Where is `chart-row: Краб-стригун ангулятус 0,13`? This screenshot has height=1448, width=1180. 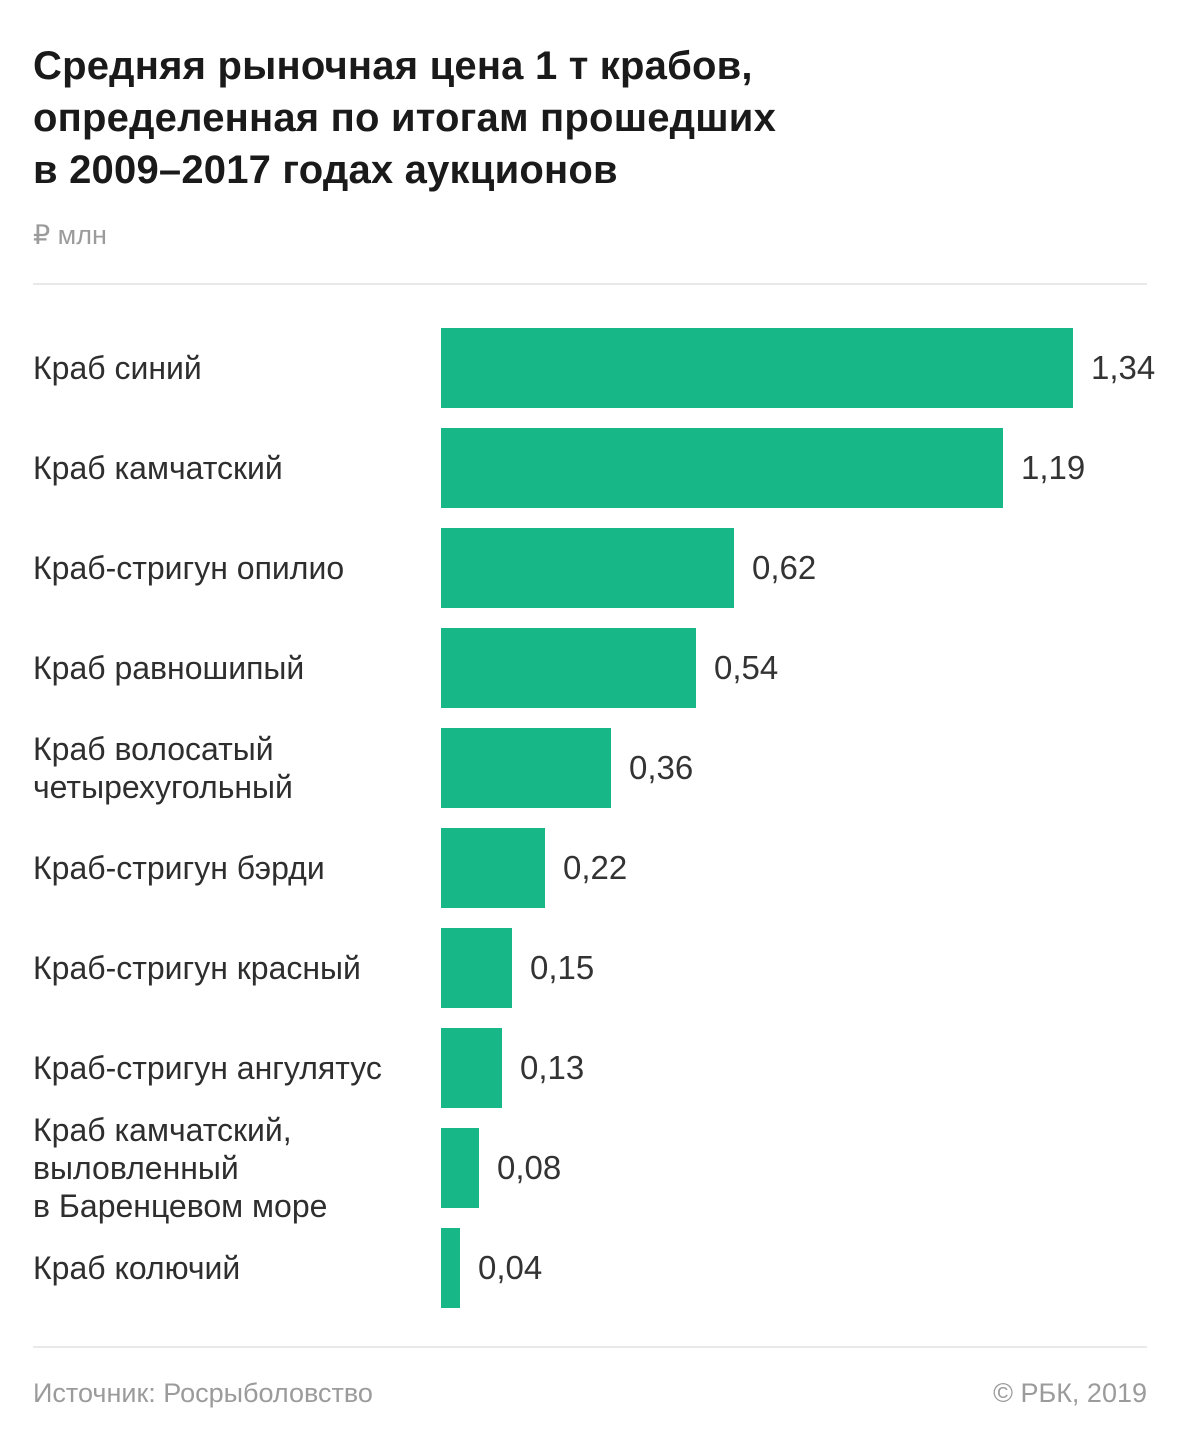
chart-row: Краб-стригун ангулятус 0,13 is located at coordinates (590, 1068).